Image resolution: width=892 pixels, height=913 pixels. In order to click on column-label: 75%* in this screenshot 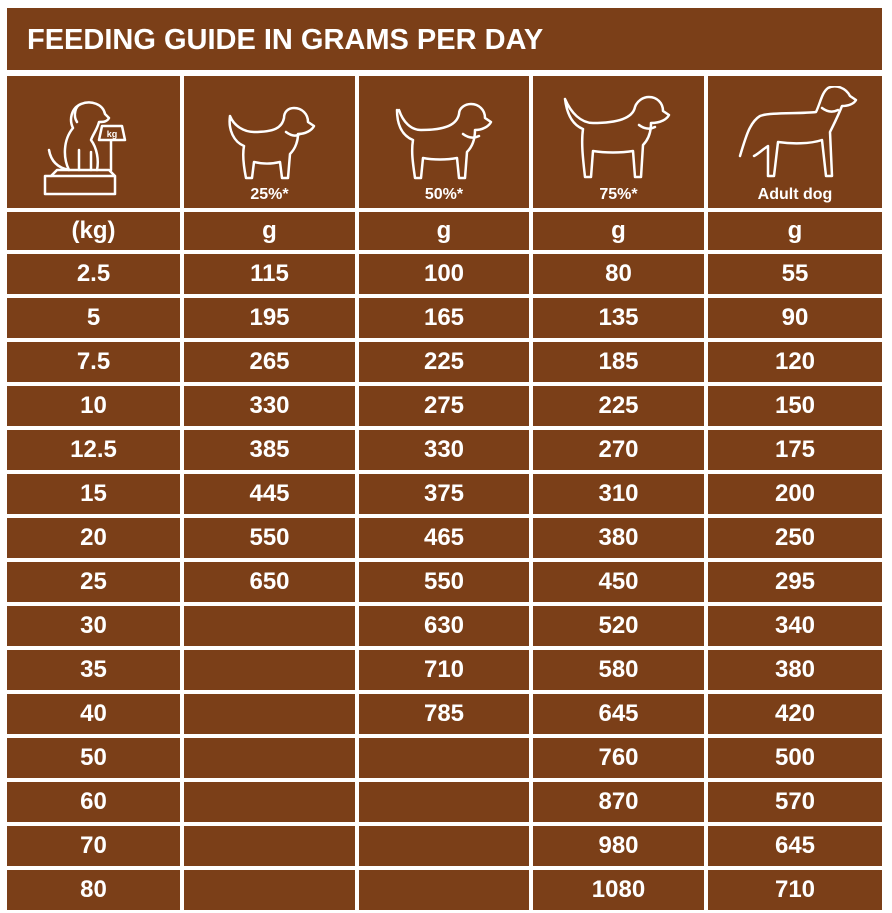, I will do `click(618, 194)`.